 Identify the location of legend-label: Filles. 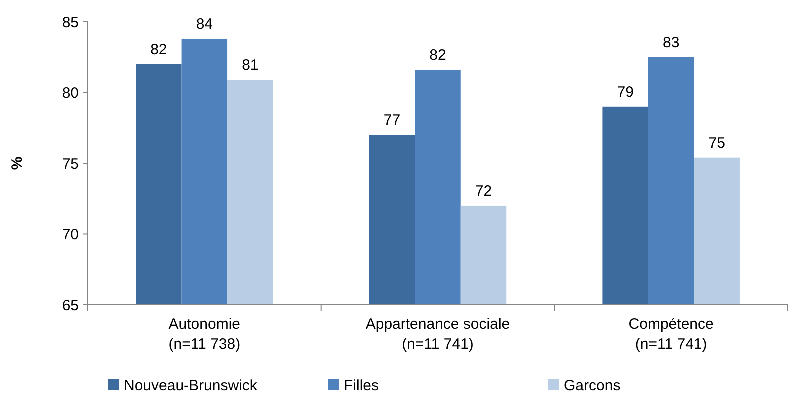
(362, 385).